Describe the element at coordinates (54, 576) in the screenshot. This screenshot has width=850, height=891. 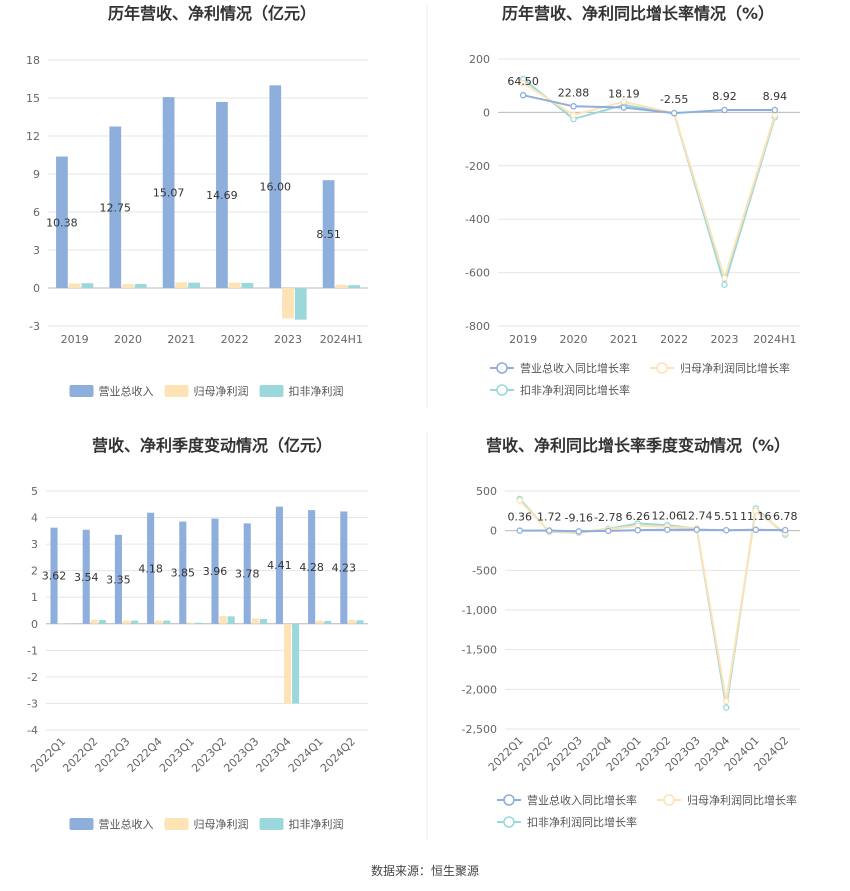
I see `data-label: 3.62` at that location.